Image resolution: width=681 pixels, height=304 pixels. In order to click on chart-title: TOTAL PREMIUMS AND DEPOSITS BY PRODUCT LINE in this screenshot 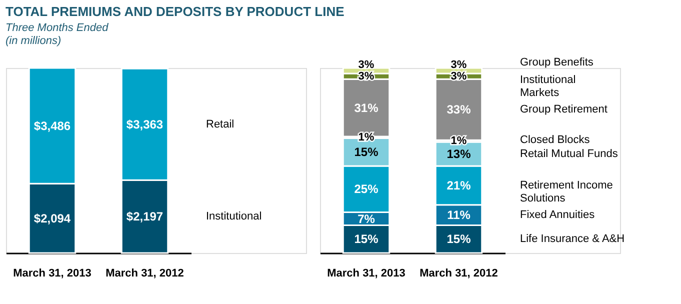, I will do `click(175, 11)`.